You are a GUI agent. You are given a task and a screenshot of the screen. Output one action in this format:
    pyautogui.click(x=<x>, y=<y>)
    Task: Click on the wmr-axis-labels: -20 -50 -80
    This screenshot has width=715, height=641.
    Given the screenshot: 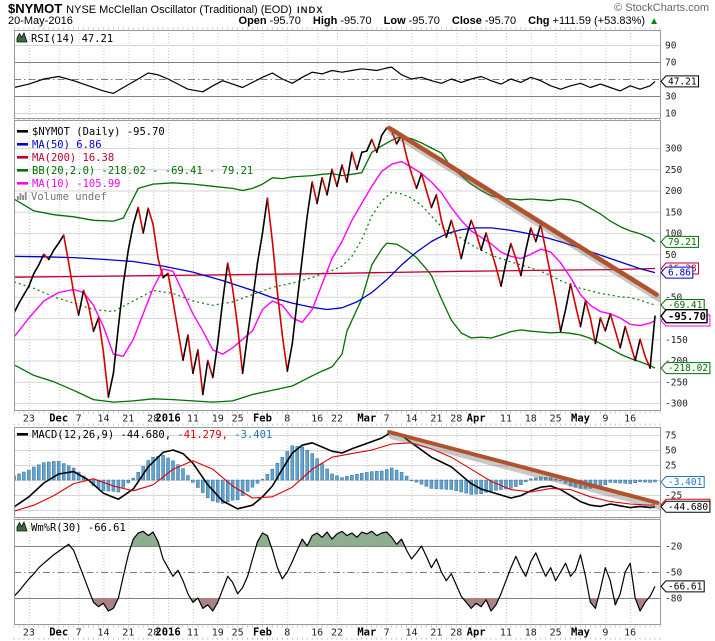 What is the action you would take?
    pyautogui.click(x=673, y=573)
    